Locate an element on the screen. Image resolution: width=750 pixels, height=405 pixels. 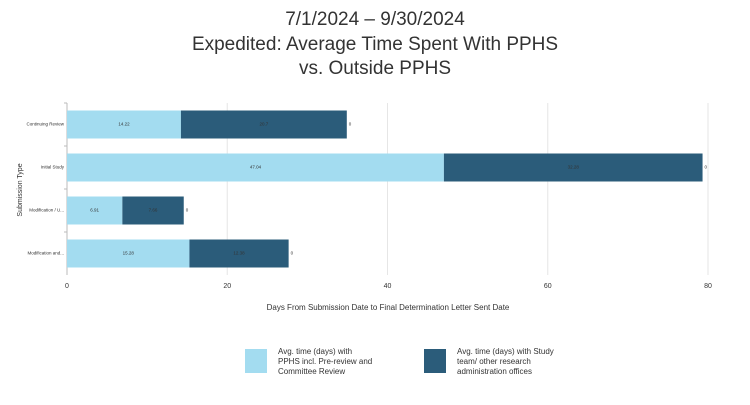
chart-title: 7/1/2024 – 9/30/2024 is located at coordinates (375, 19).